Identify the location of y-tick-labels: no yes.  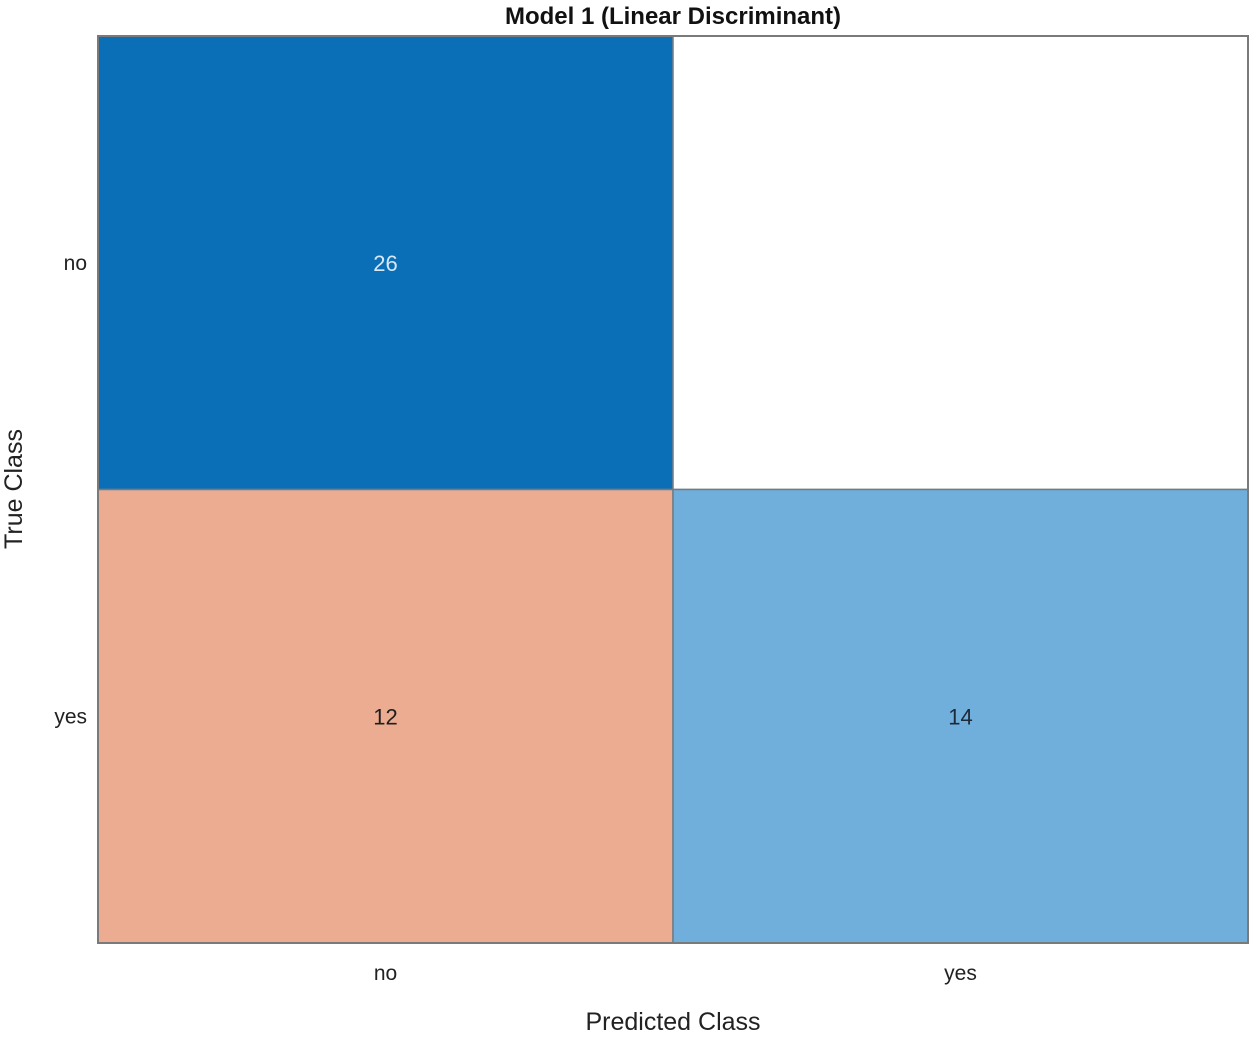
(70, 490).